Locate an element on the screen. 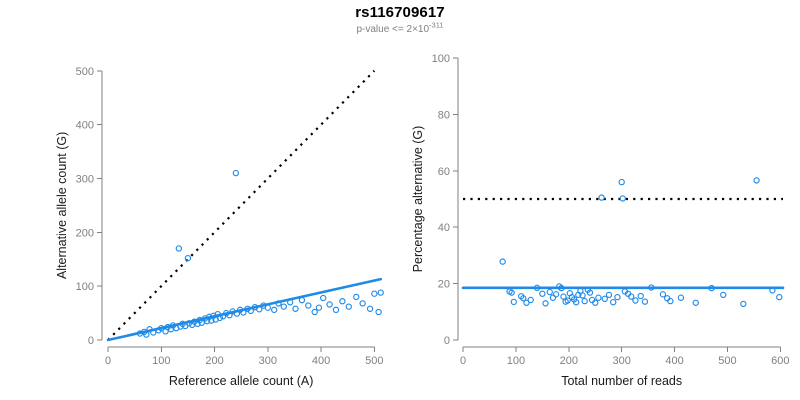  y-tick-label: 60 is located at coordinates (444, 172).